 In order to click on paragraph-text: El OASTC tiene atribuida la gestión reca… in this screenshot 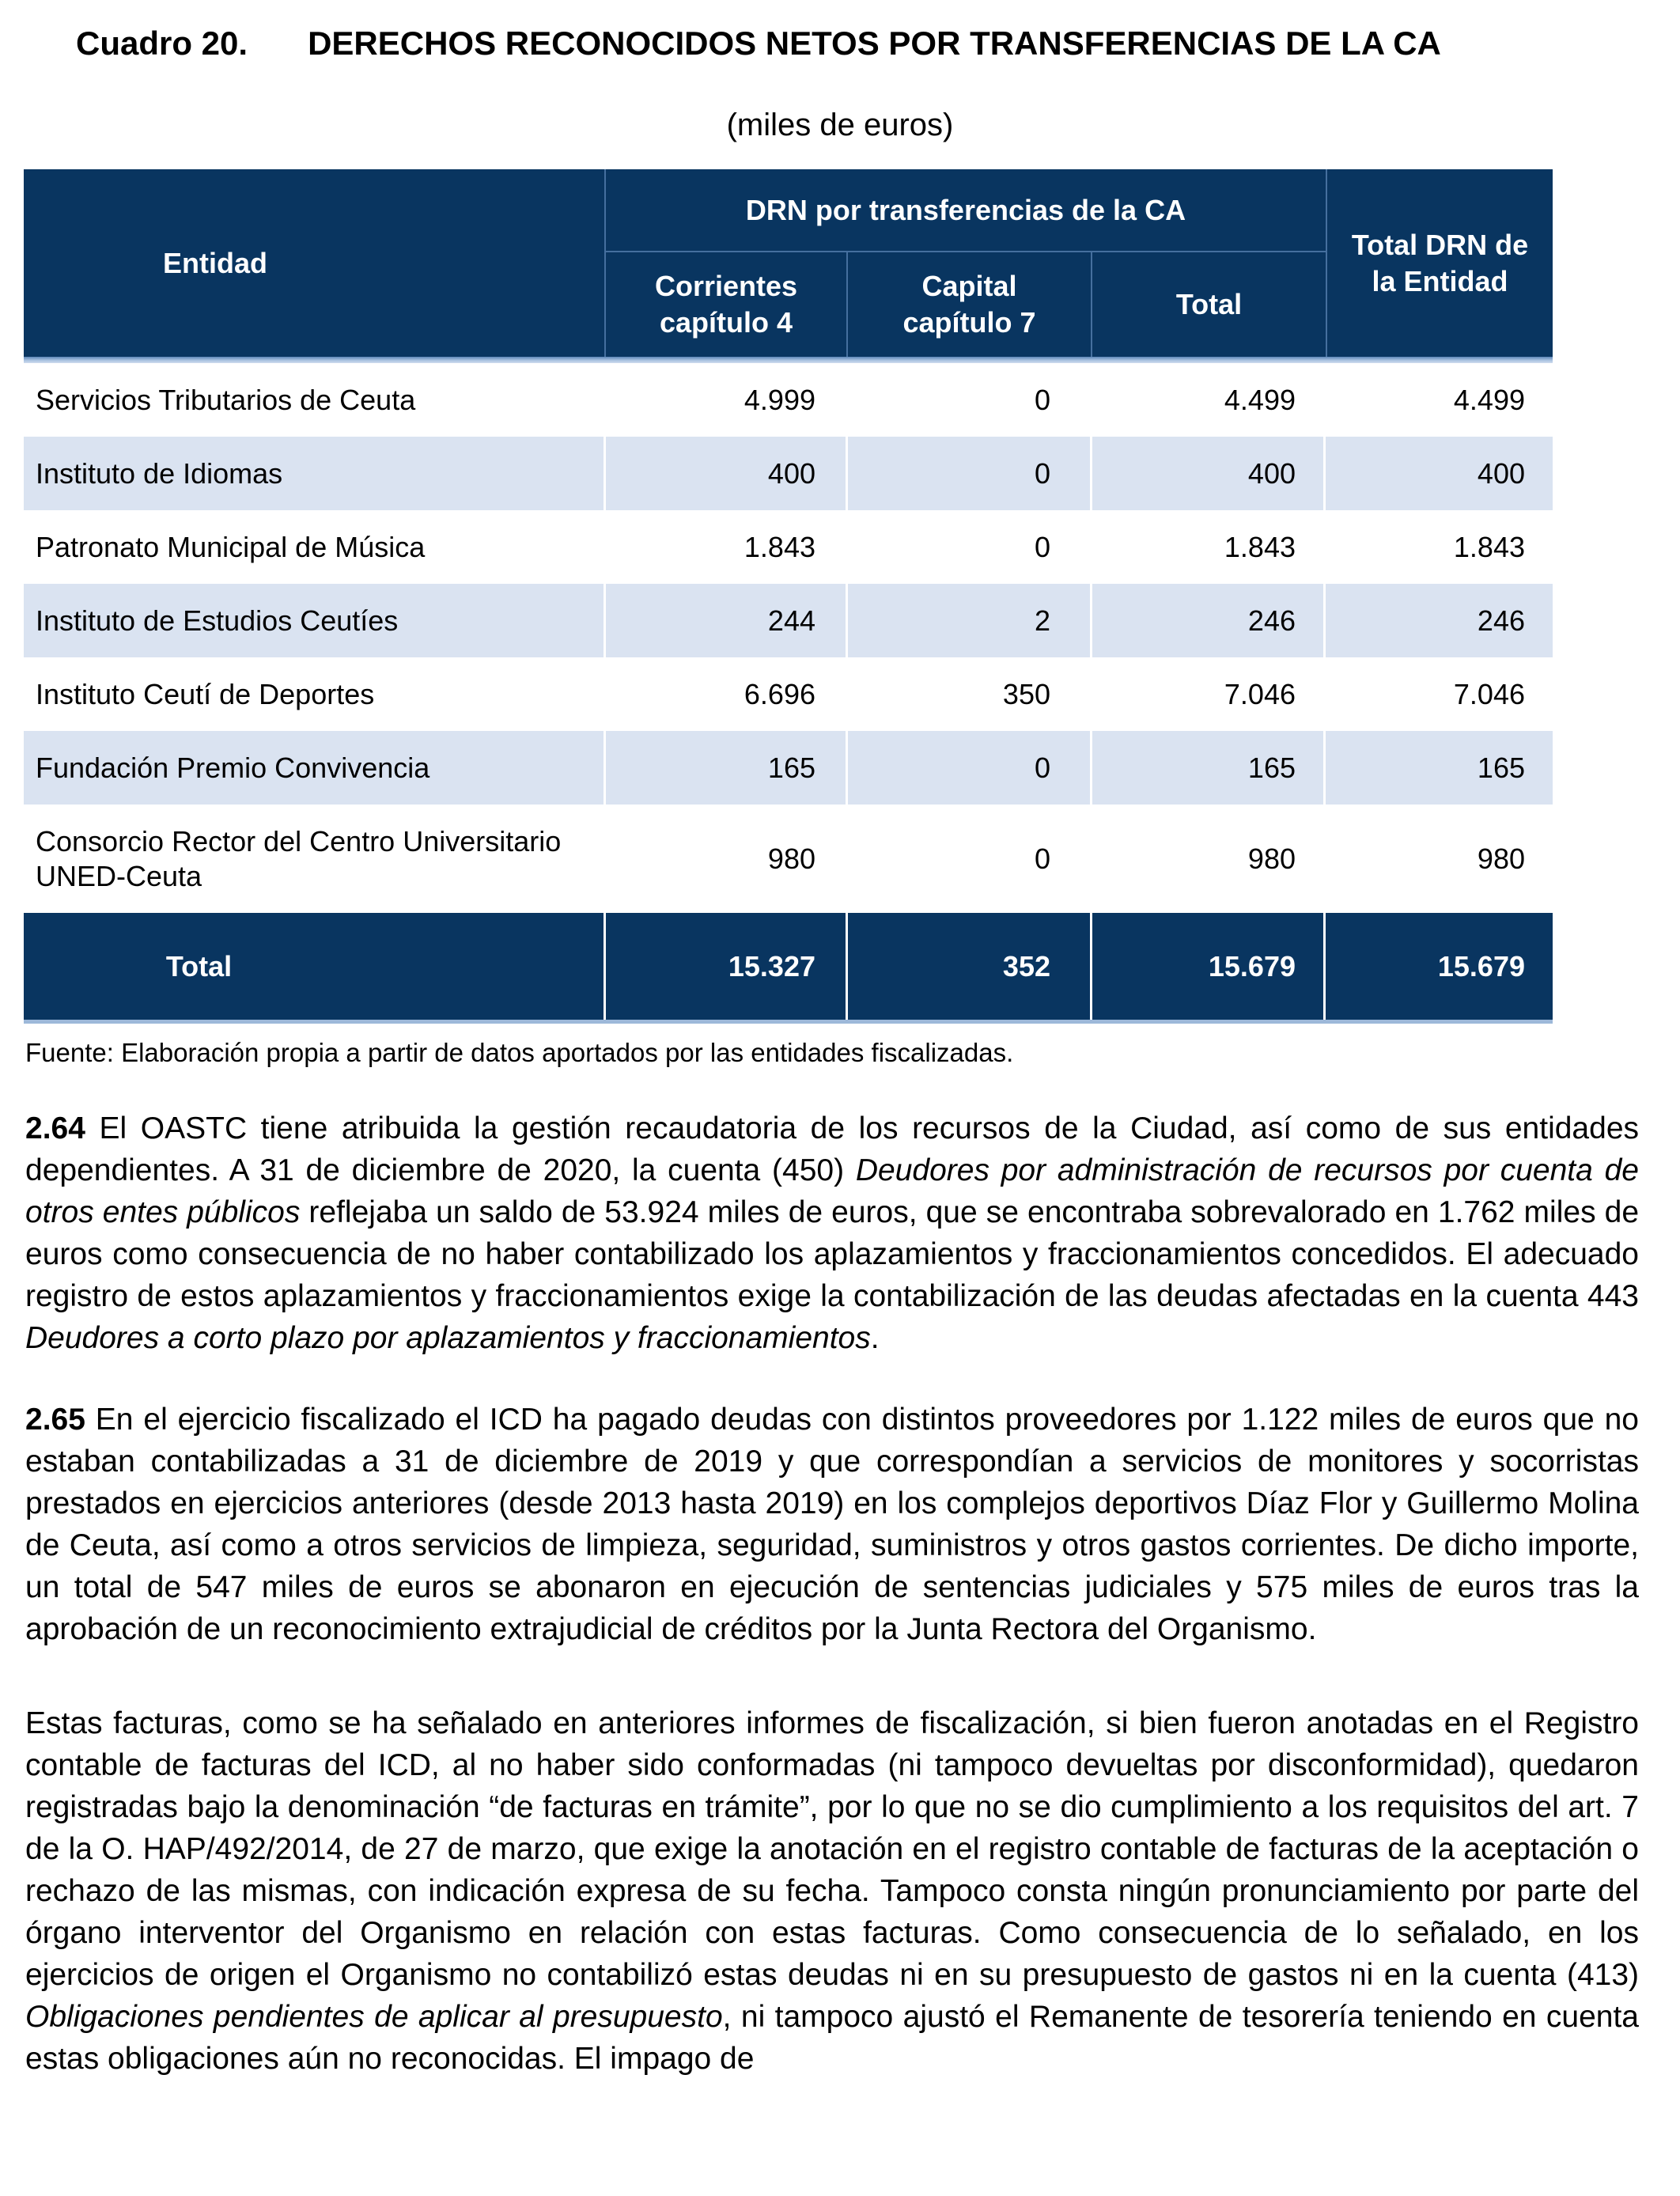, I will do `click(832, 1149)`.